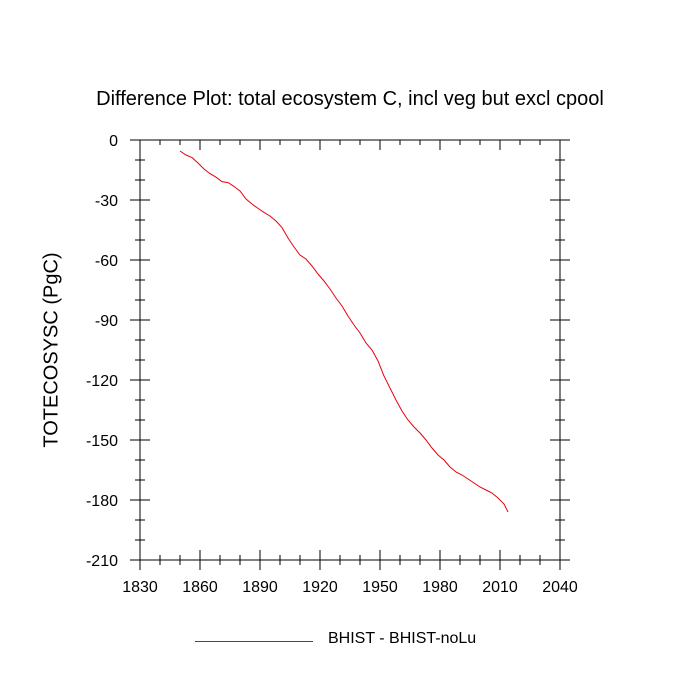 The width and height of the screenshot is (700, 700). I want to click on y-tick-label: -210, so click(102, 561).